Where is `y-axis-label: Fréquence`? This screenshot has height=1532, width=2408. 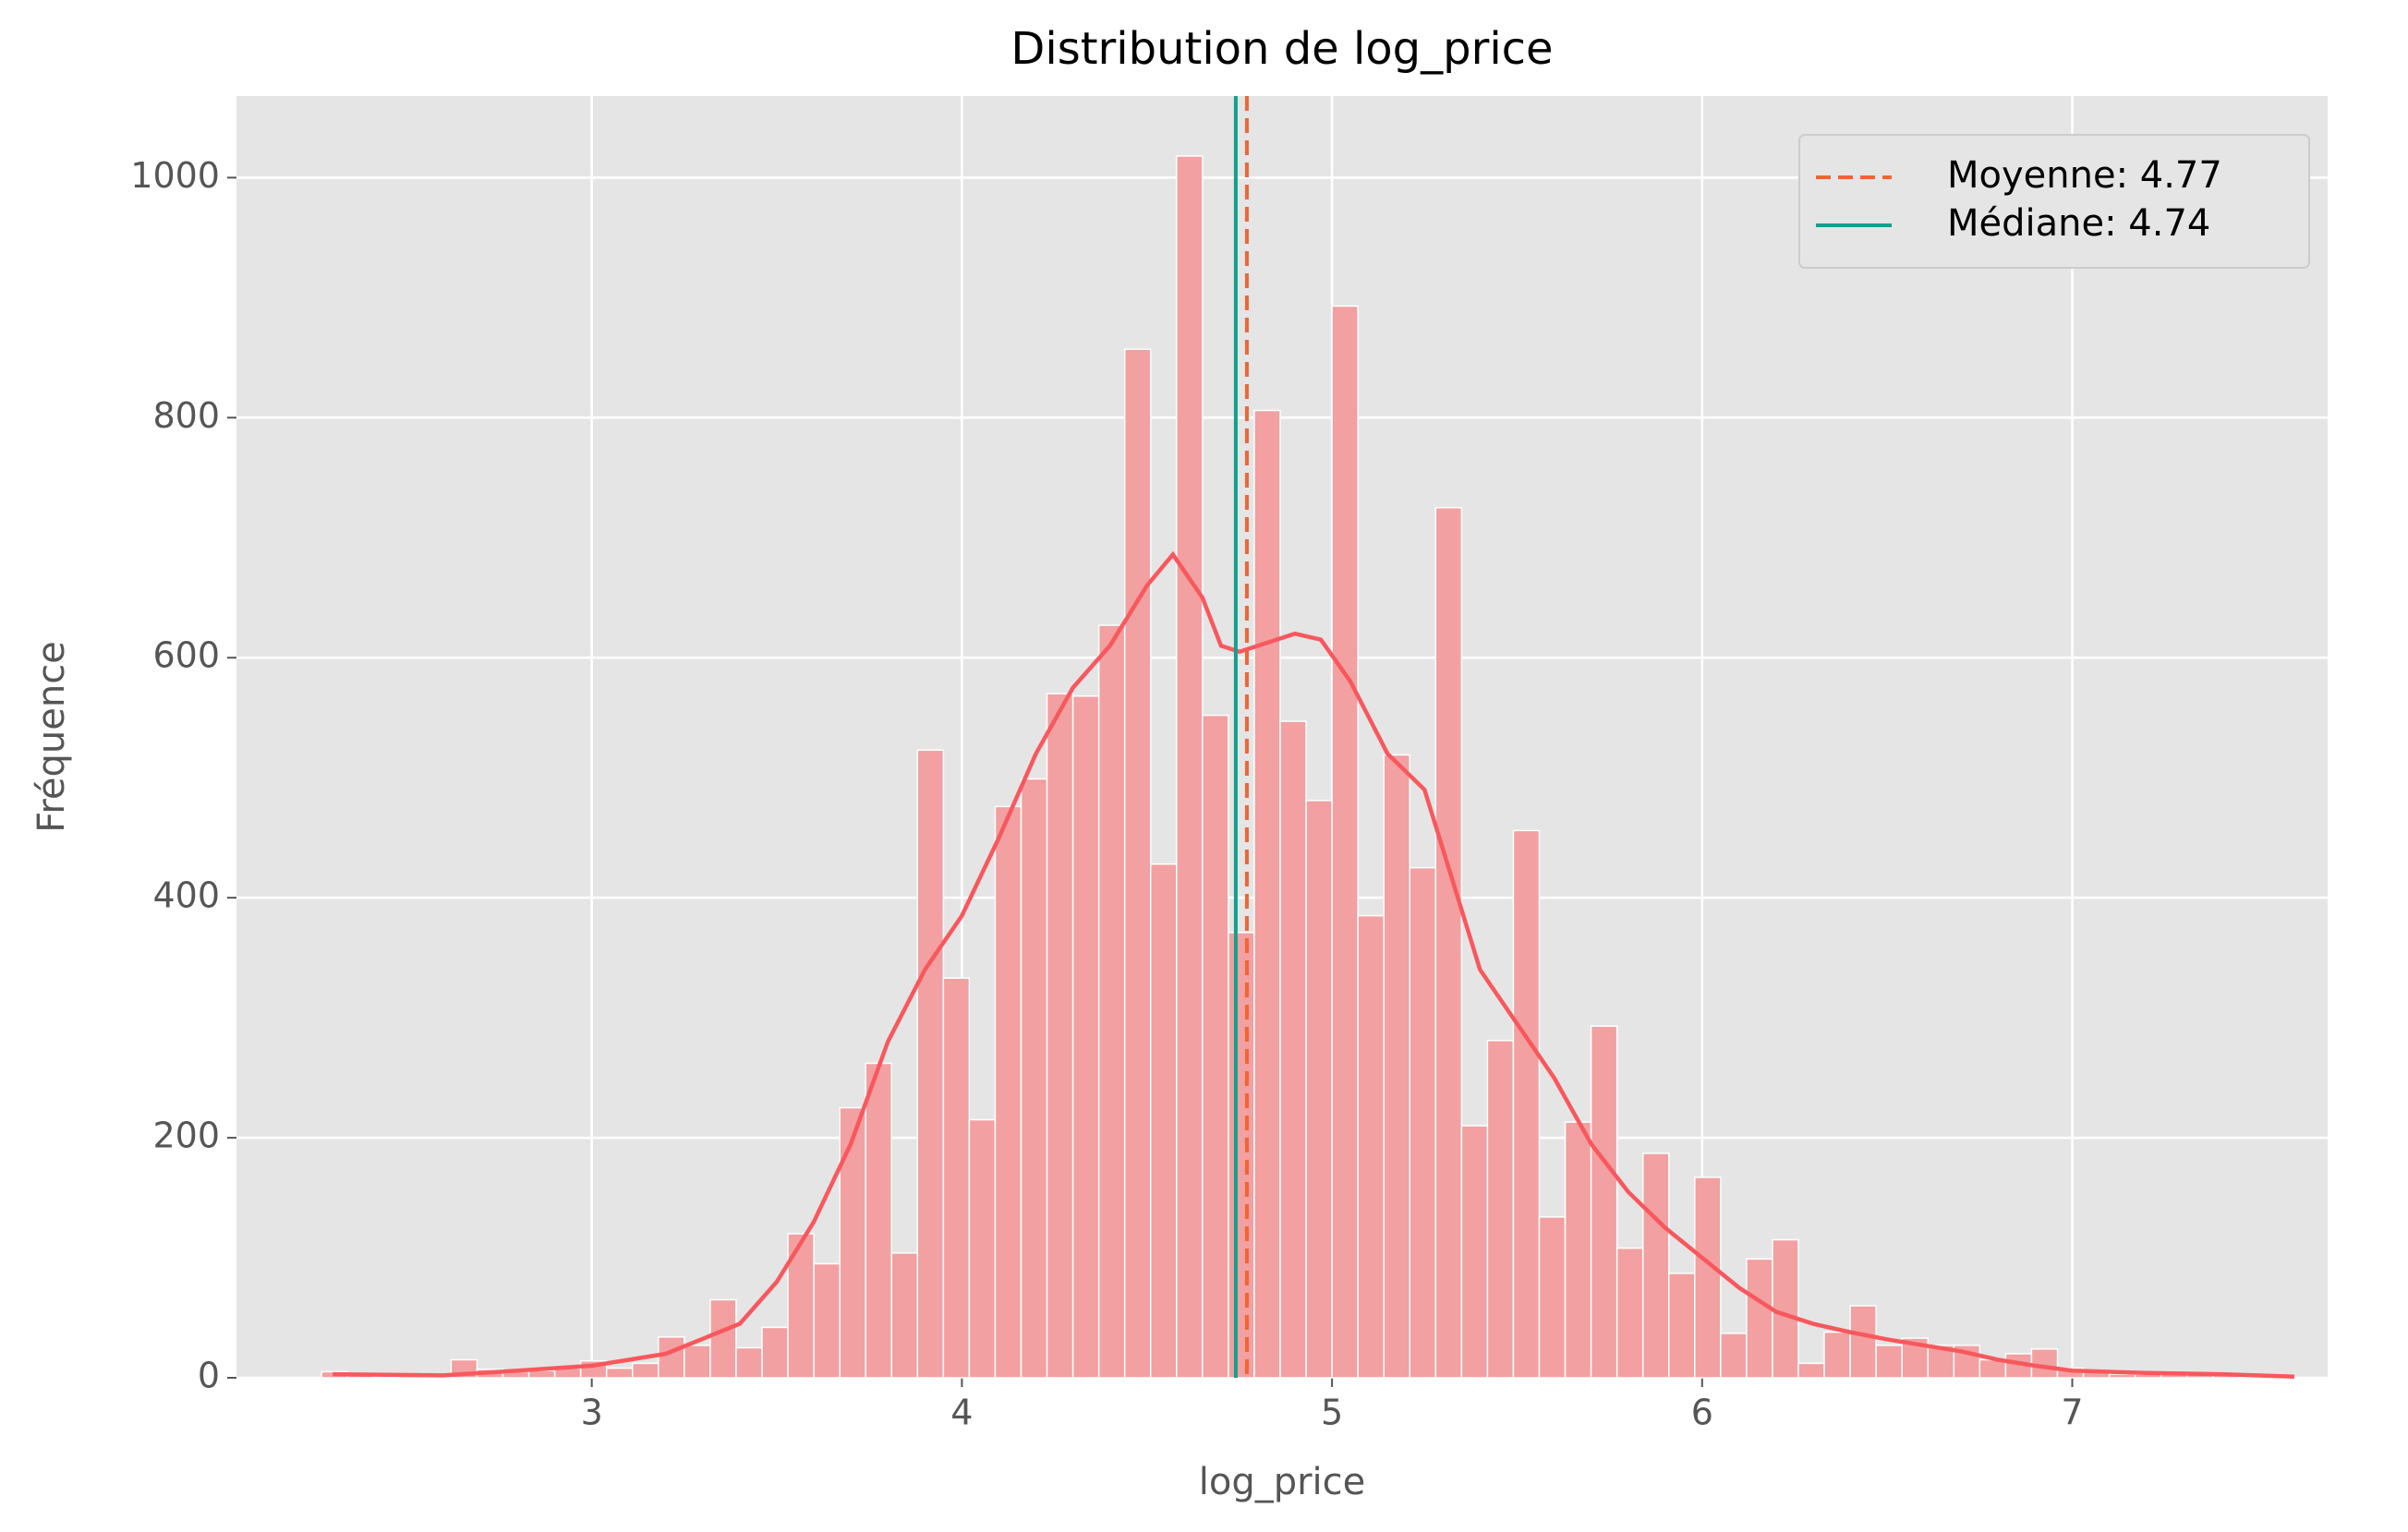
y-axis-label: Fréquence is located at coordinates (52, 737).